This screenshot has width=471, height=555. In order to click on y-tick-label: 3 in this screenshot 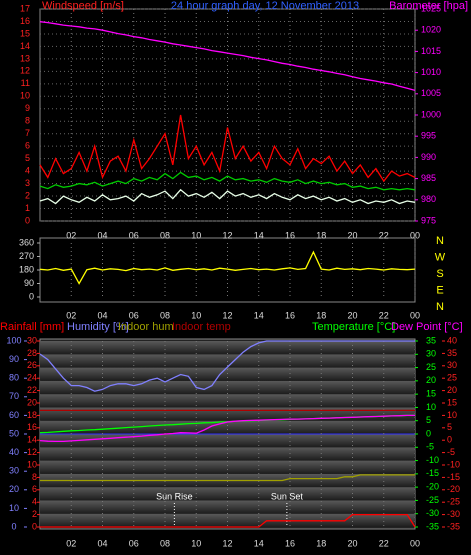, I will do `click(27, 183)`.